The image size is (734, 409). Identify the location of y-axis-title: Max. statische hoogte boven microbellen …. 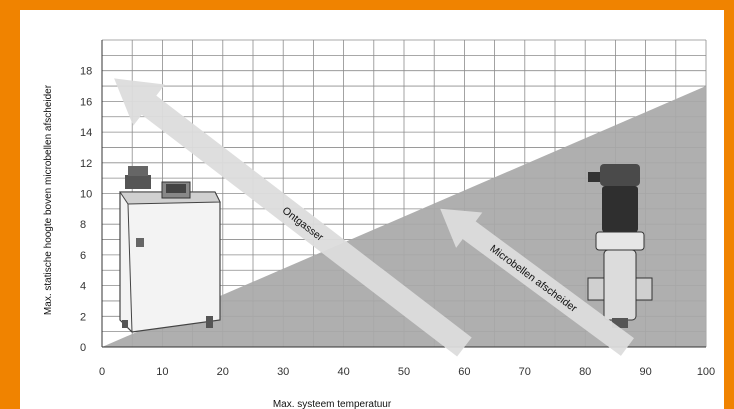
(48, 199).